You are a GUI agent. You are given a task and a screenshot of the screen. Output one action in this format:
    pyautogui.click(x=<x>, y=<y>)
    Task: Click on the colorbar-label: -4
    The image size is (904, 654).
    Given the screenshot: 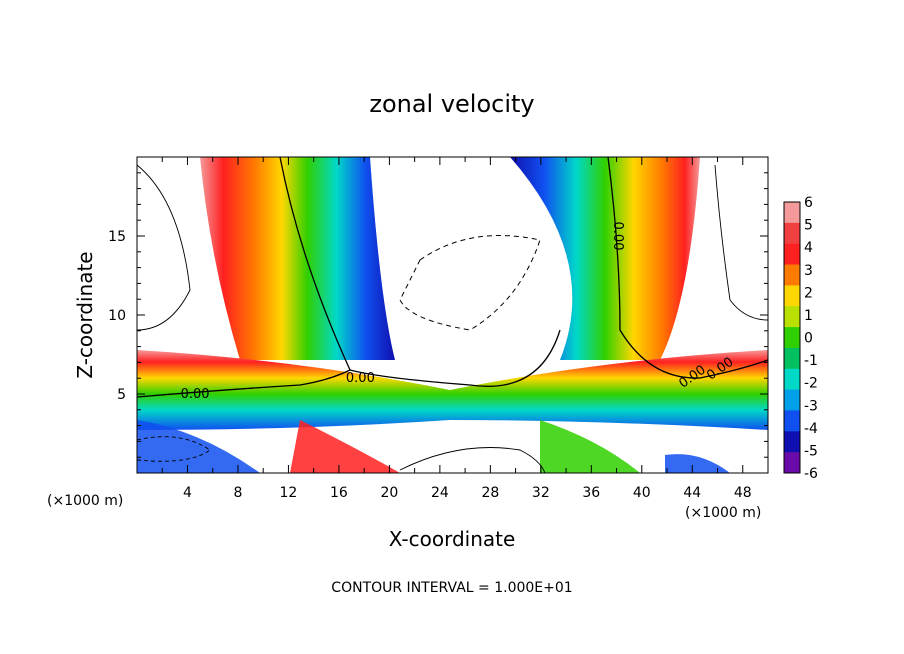 What is the action you would take?
    pyautogui.click(x=811, y=429)
    